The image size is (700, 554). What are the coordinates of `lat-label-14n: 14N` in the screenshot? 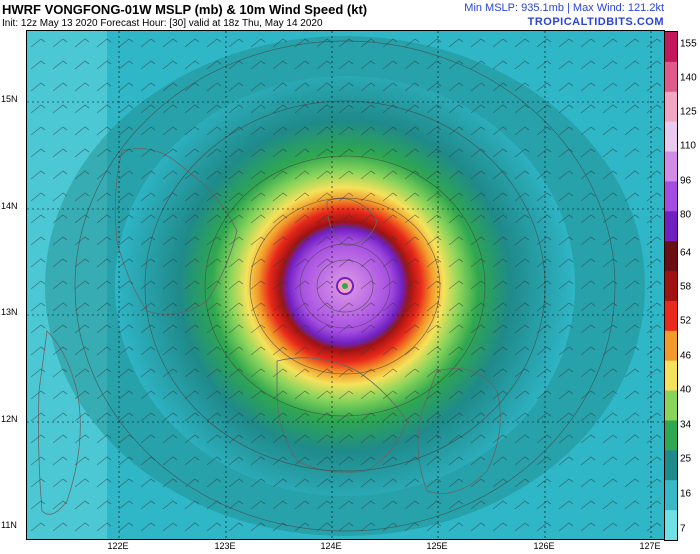 It's located at (9, 206).